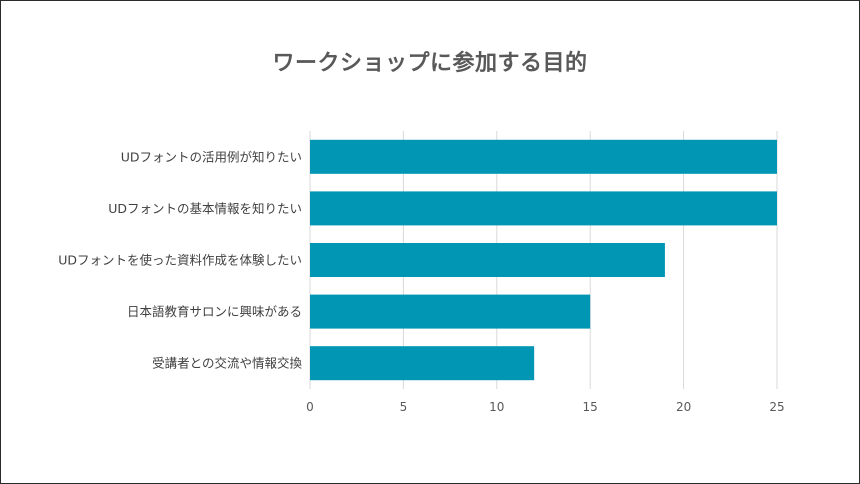 This screenshot has height=484, width=860. I want to click on x-tick-label: 0, so click(310, 407).